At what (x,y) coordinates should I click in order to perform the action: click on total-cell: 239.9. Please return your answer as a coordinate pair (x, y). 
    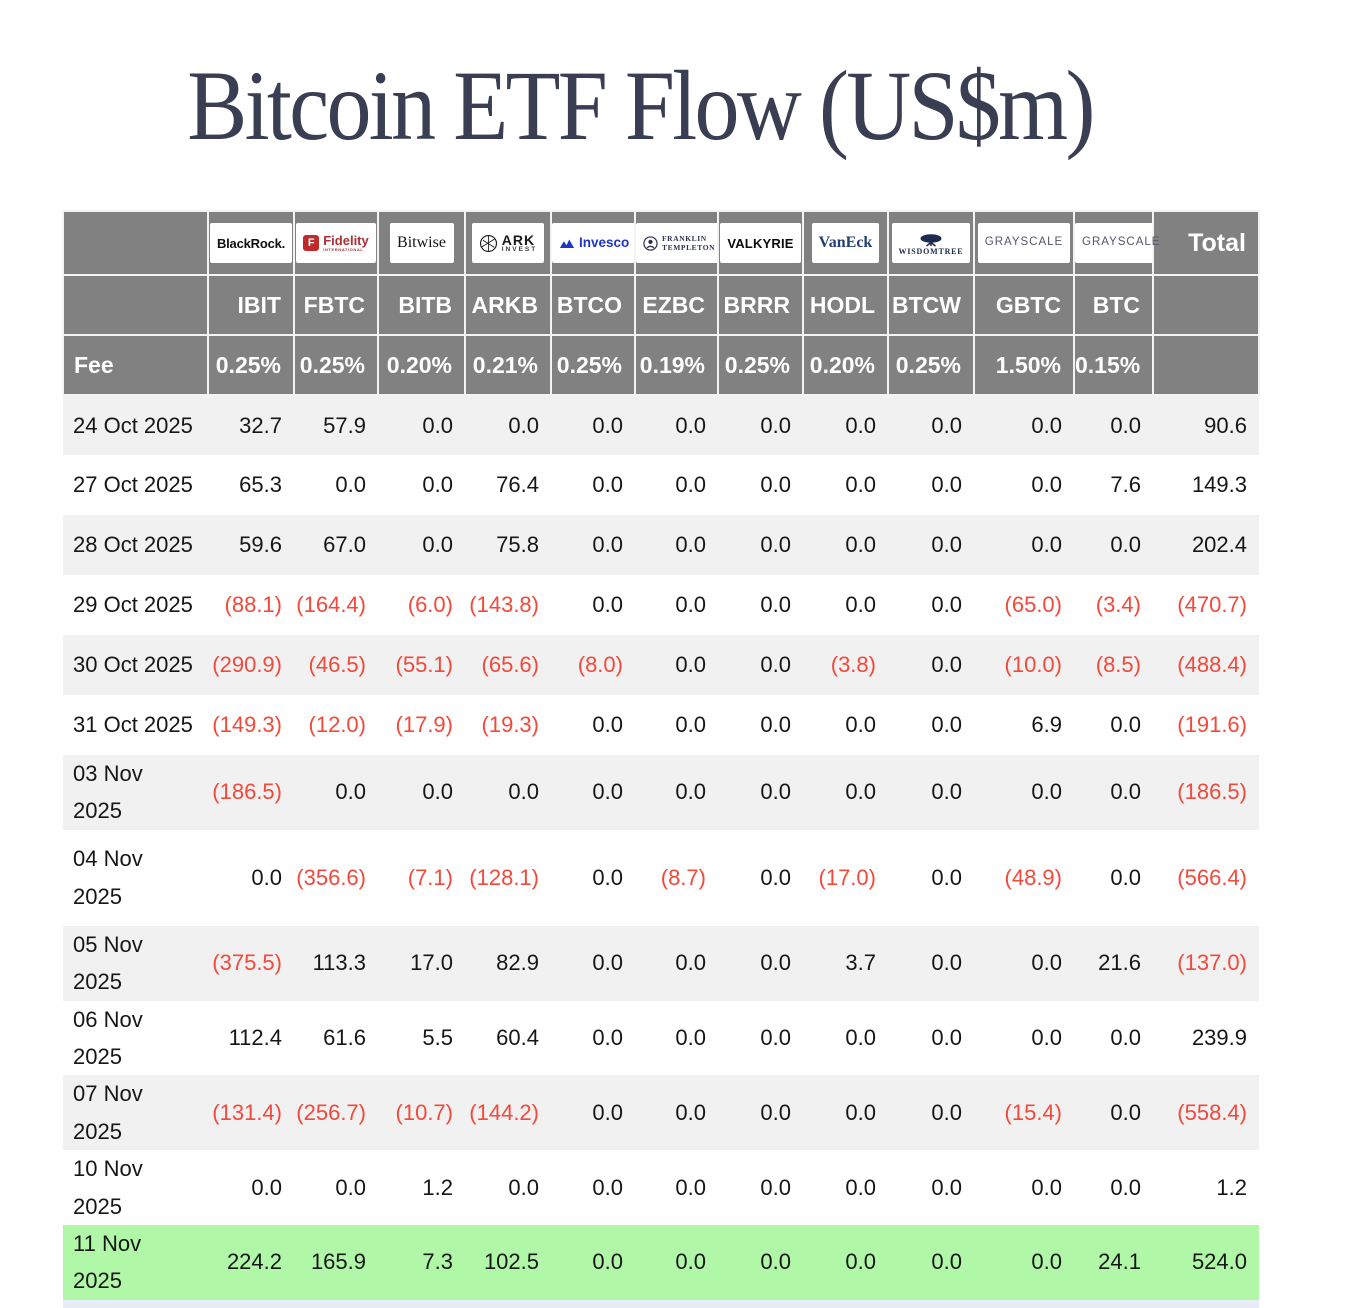
    Looking at the image, I should click on (1206, 1038).